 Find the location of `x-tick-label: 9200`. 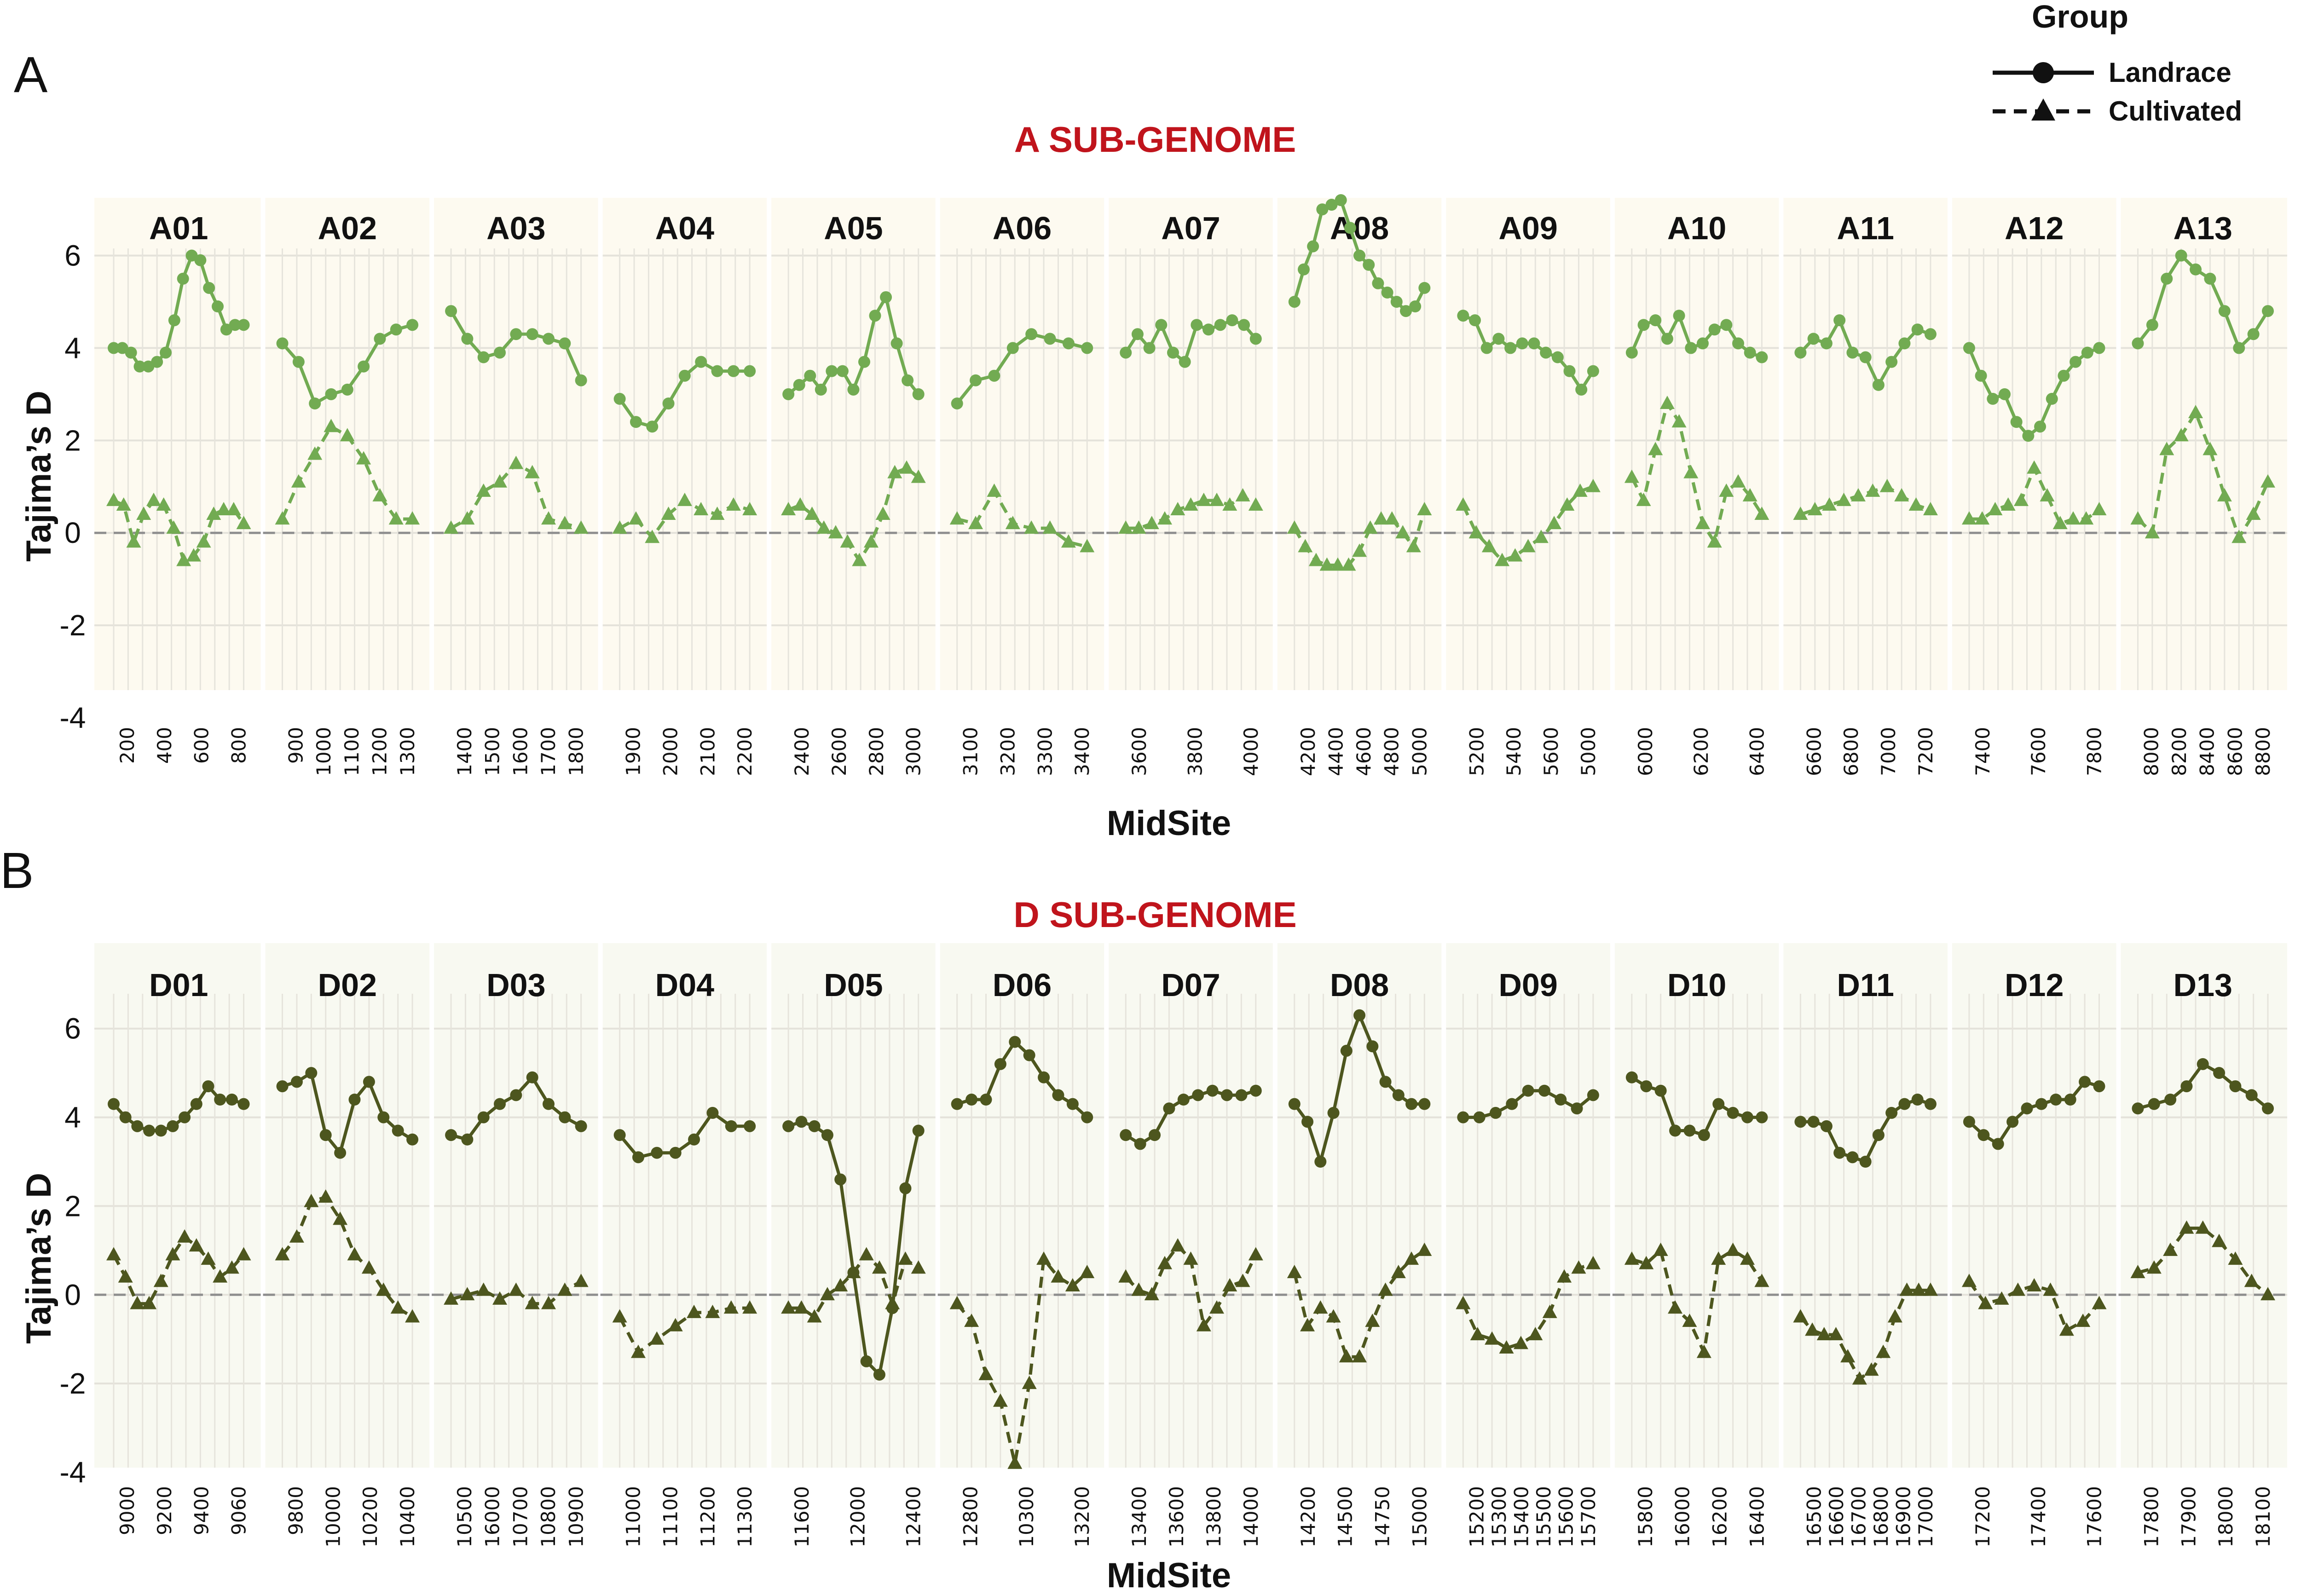

x-tick-label: 9200 is located at coordinates (164, 1510).